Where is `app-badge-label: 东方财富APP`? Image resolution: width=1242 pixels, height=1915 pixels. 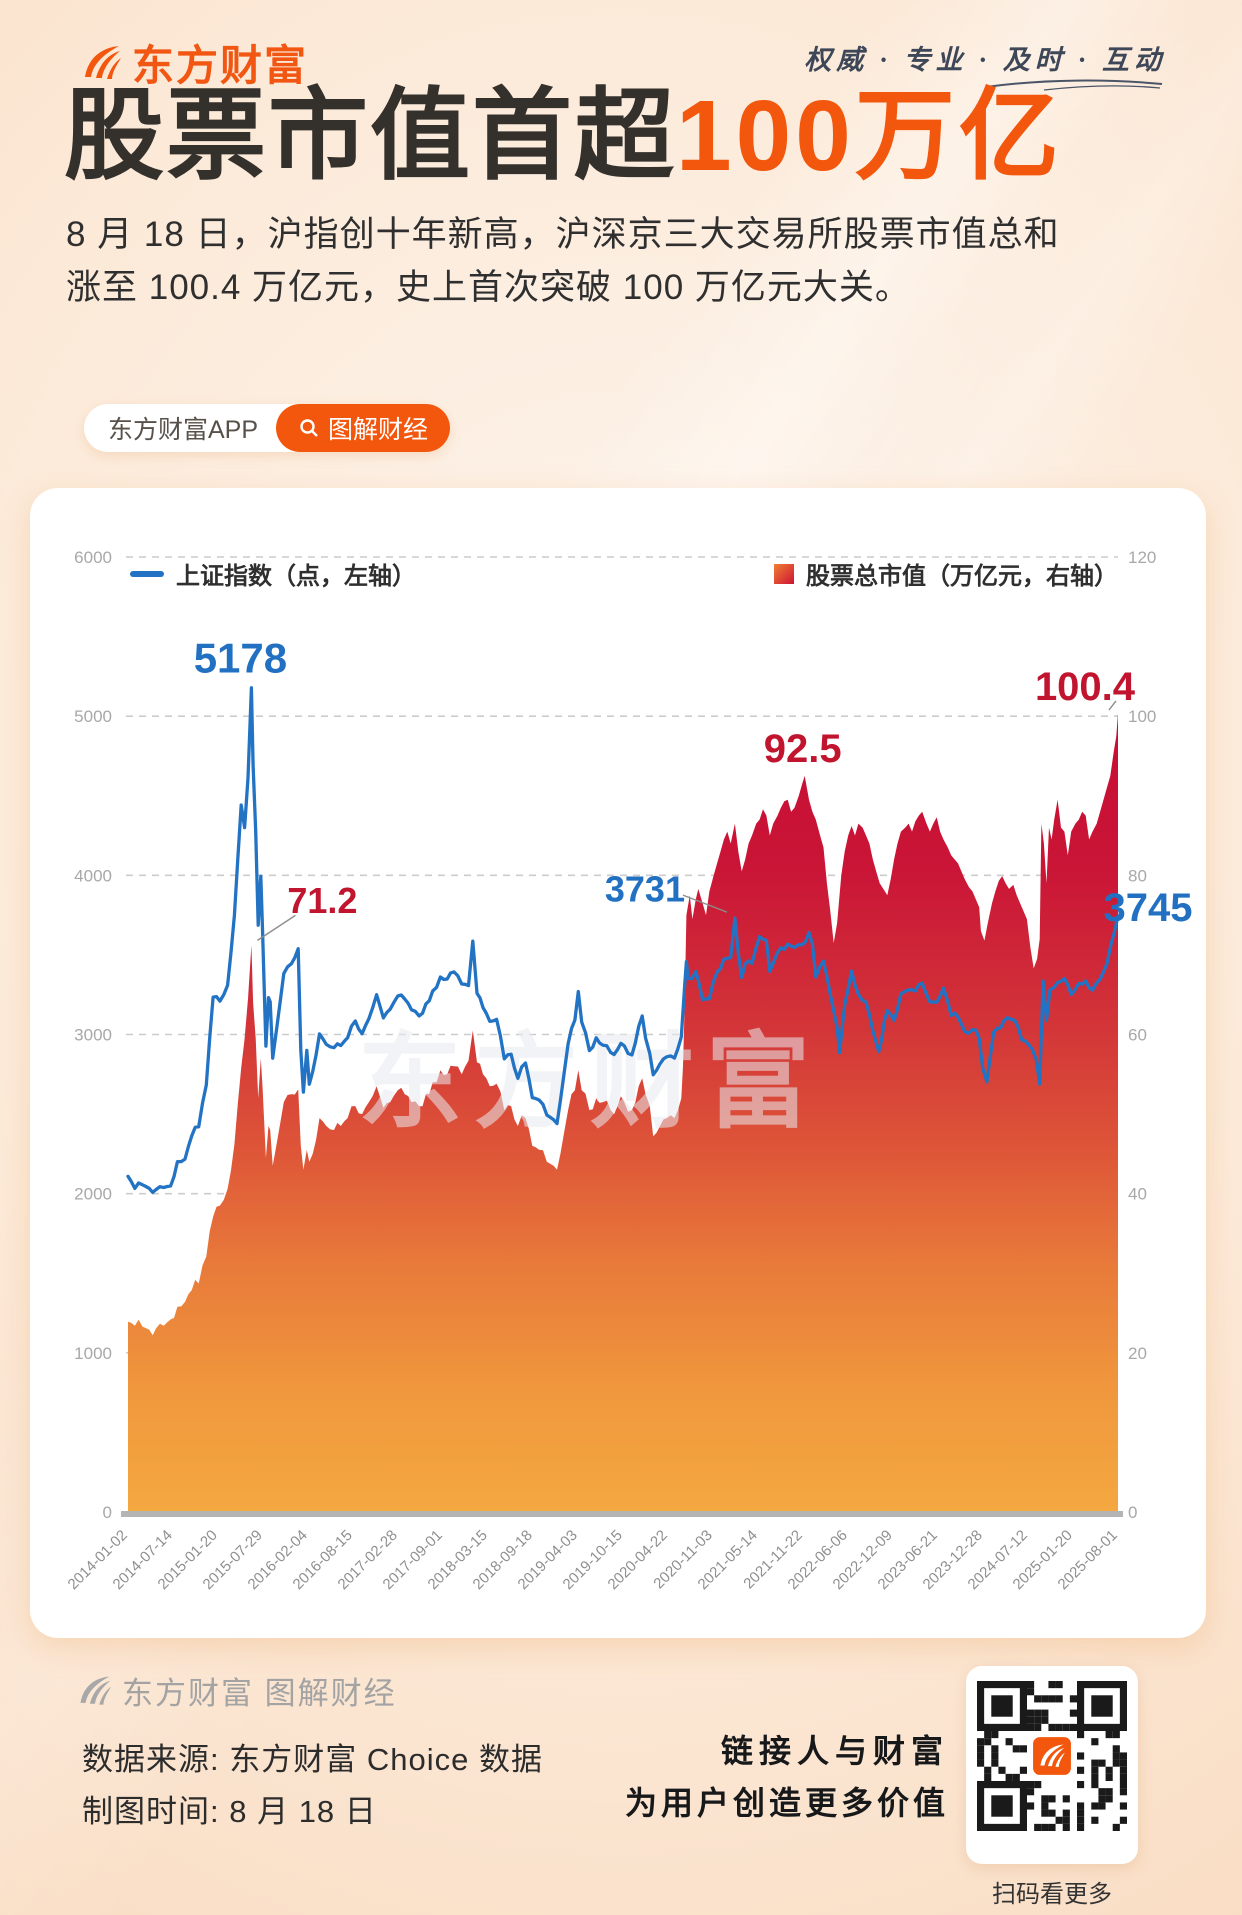 app-badge-label: 东方财富APP is located at coordinates (183, 430).